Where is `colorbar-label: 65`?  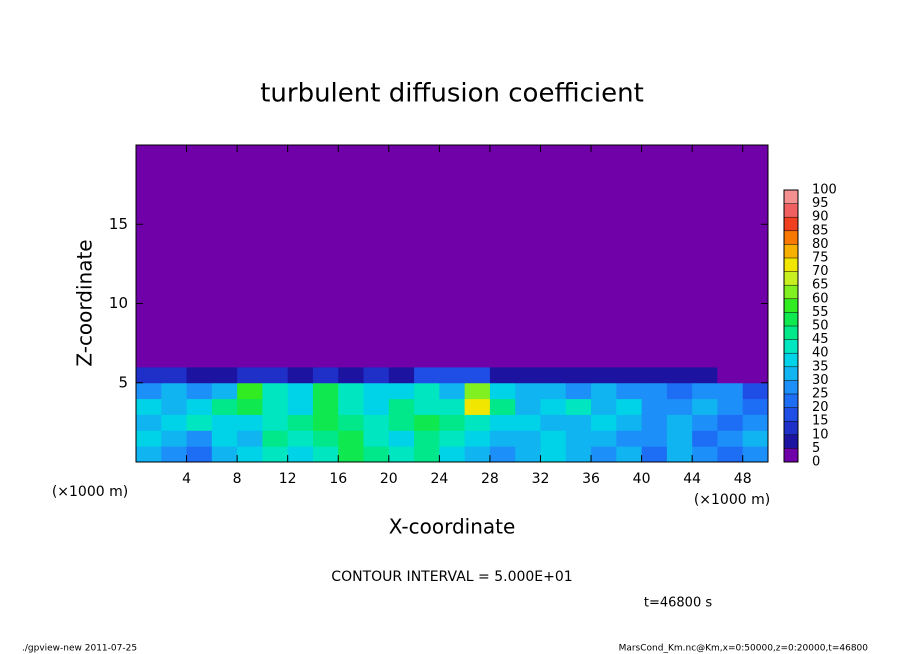 colorbar-label: 65 is located at coordinates (820, 285).